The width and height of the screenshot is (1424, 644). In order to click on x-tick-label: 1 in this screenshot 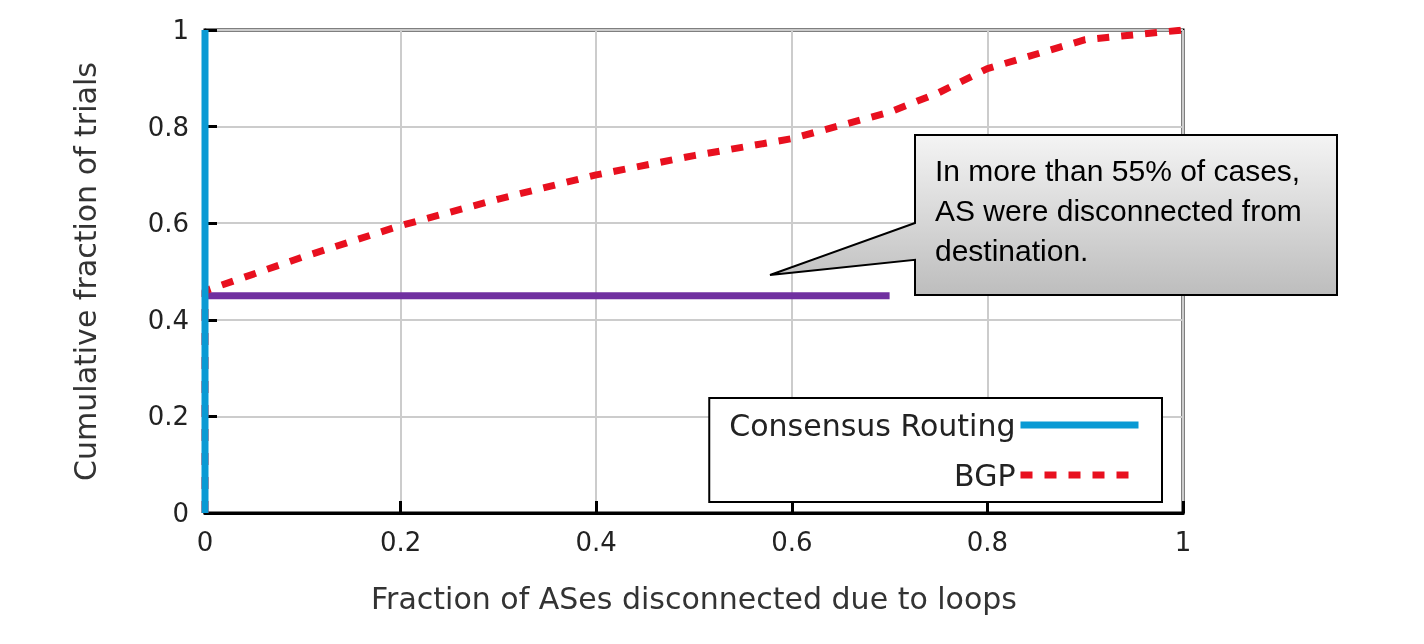, I will do `click(1183, 542)`.